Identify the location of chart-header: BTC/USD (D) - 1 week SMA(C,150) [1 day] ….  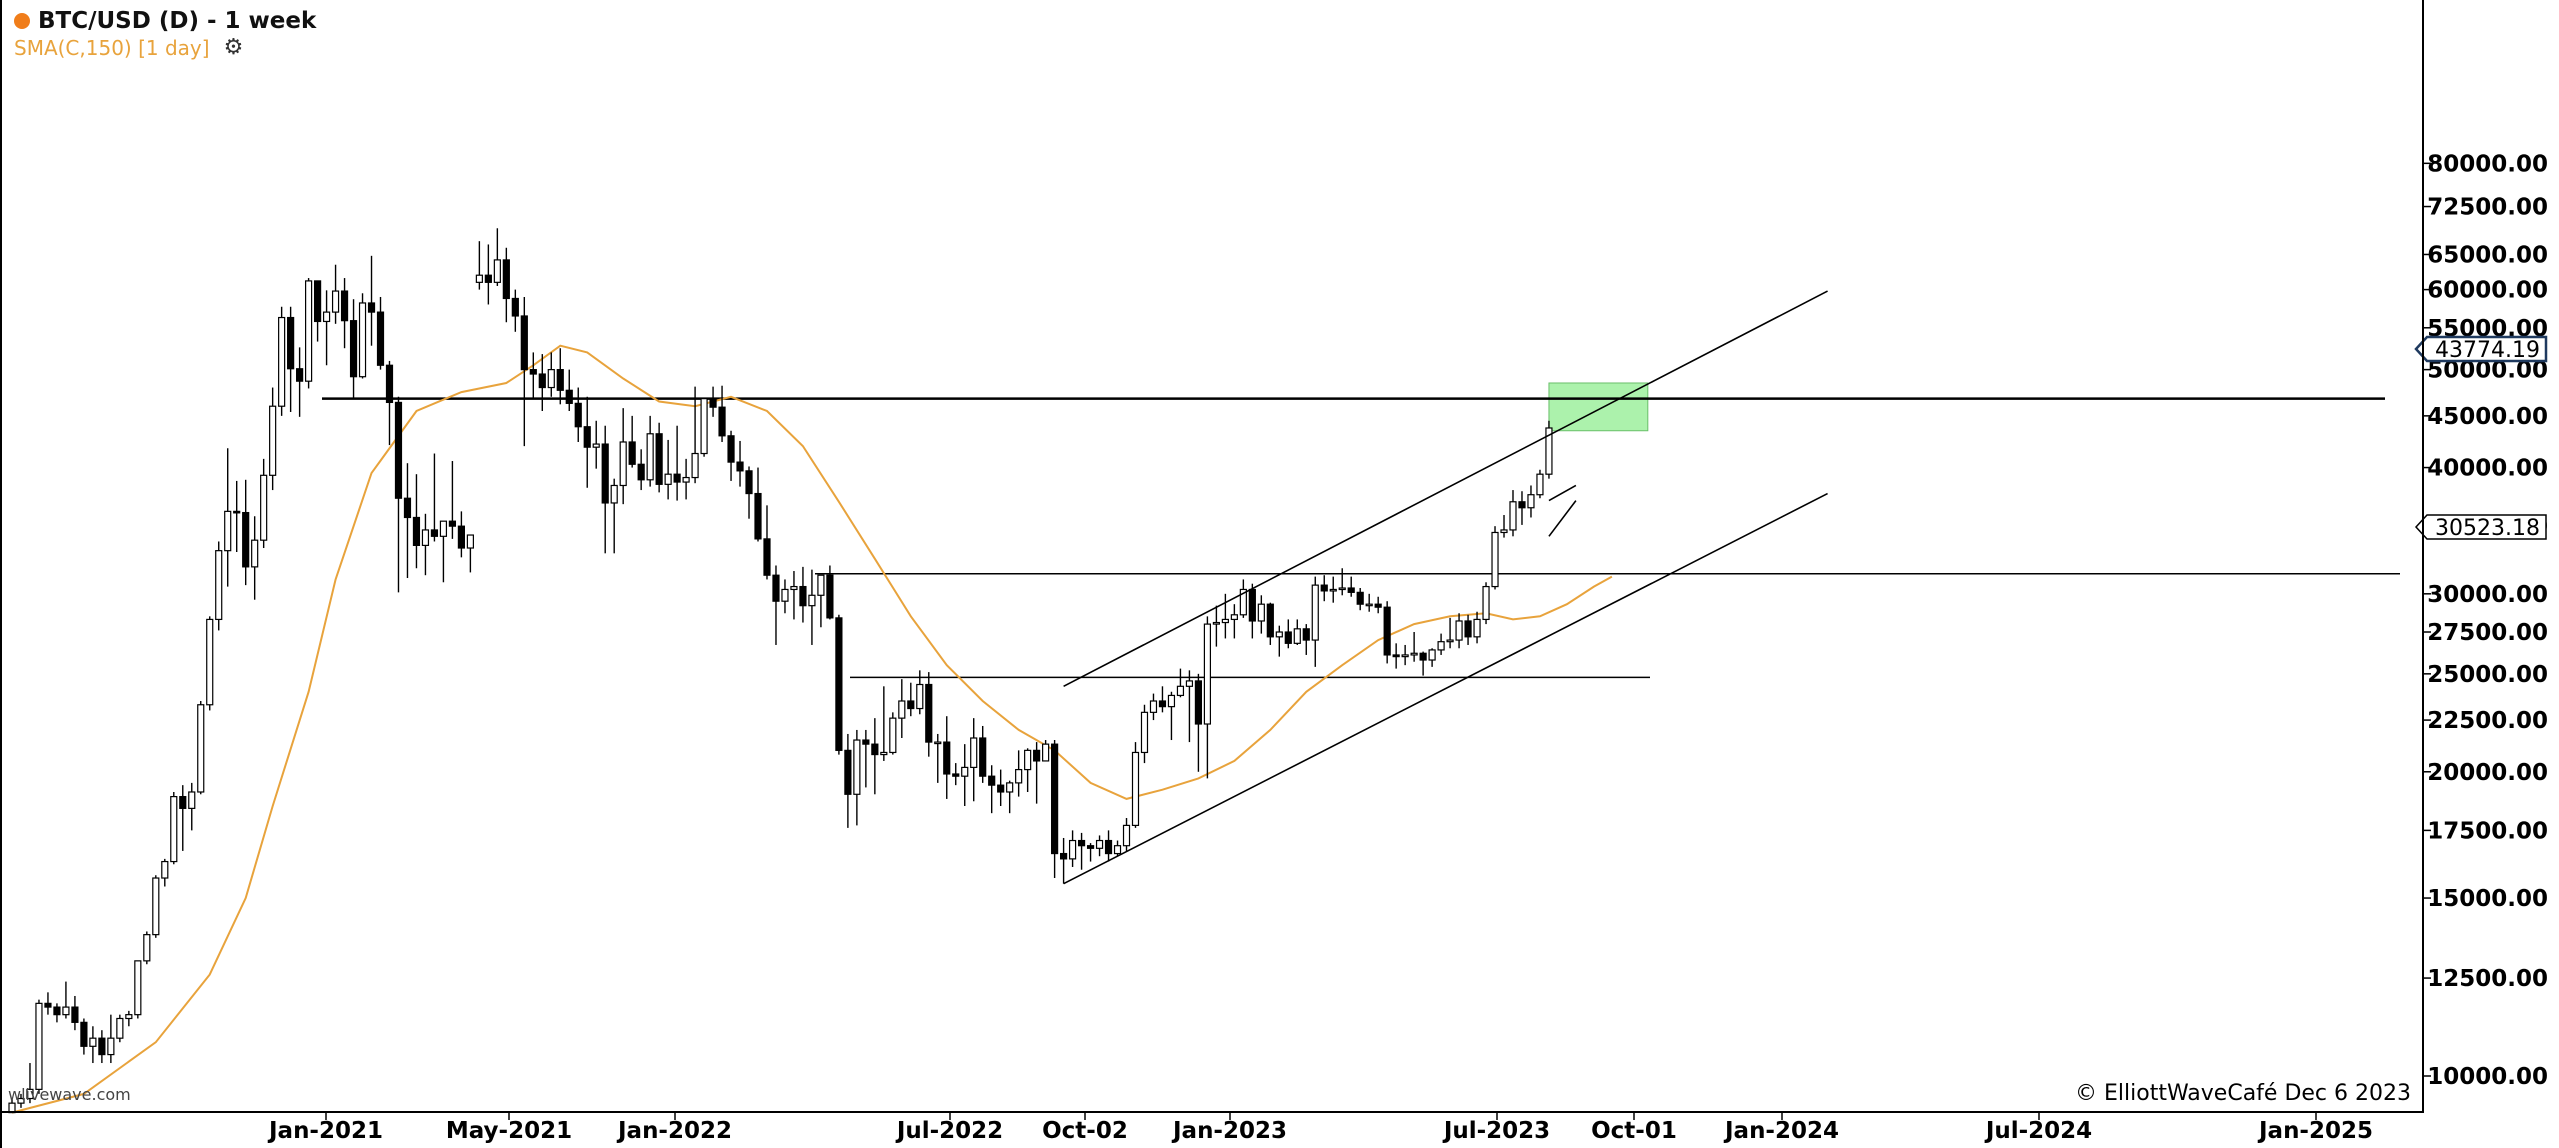
(165, 32).